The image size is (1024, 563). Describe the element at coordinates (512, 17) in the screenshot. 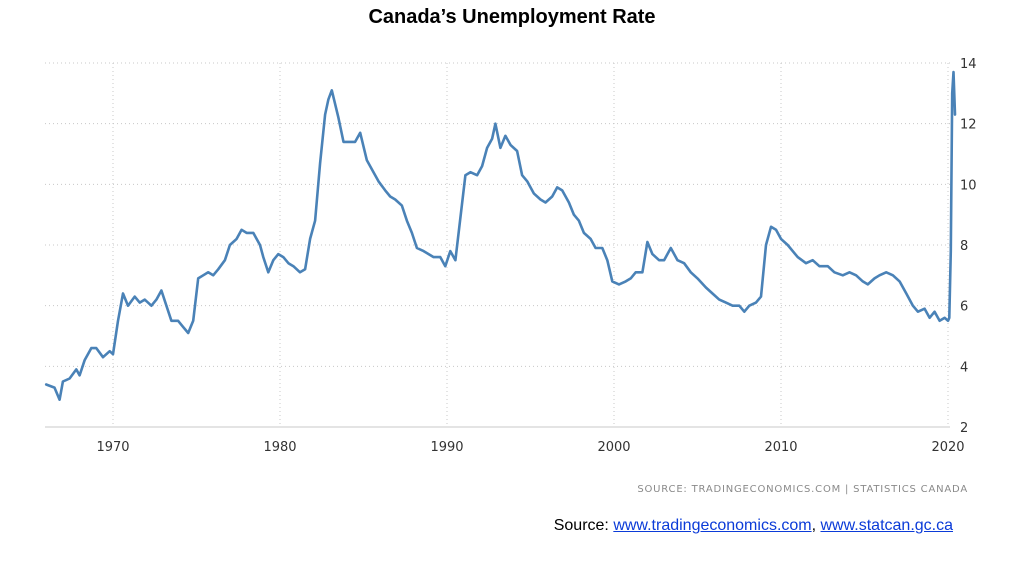

I see `chart-title: Canada’s Unemployment Rate` at that location.